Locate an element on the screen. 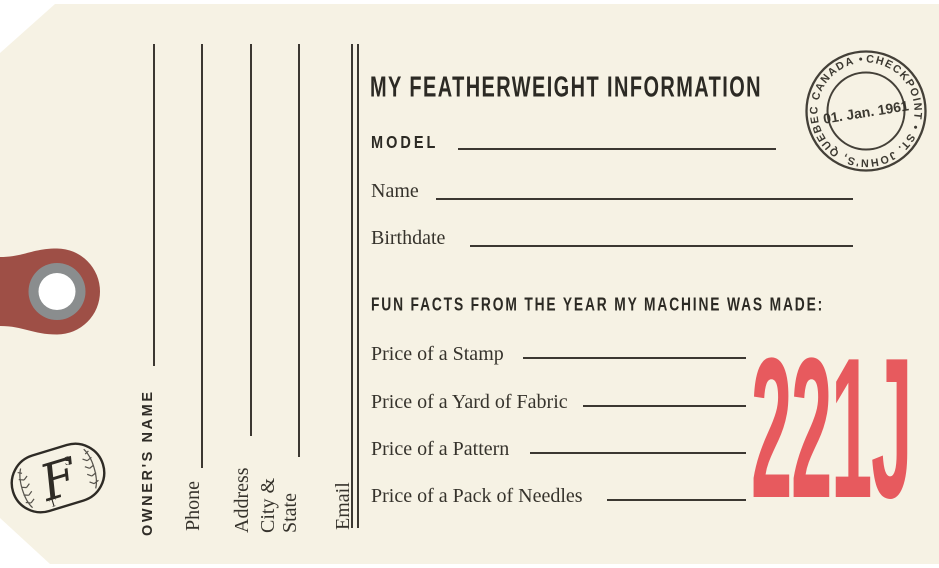 This screenshot has width=939, height=568. city-state-label: City & State is located at coordinates (279, 505).